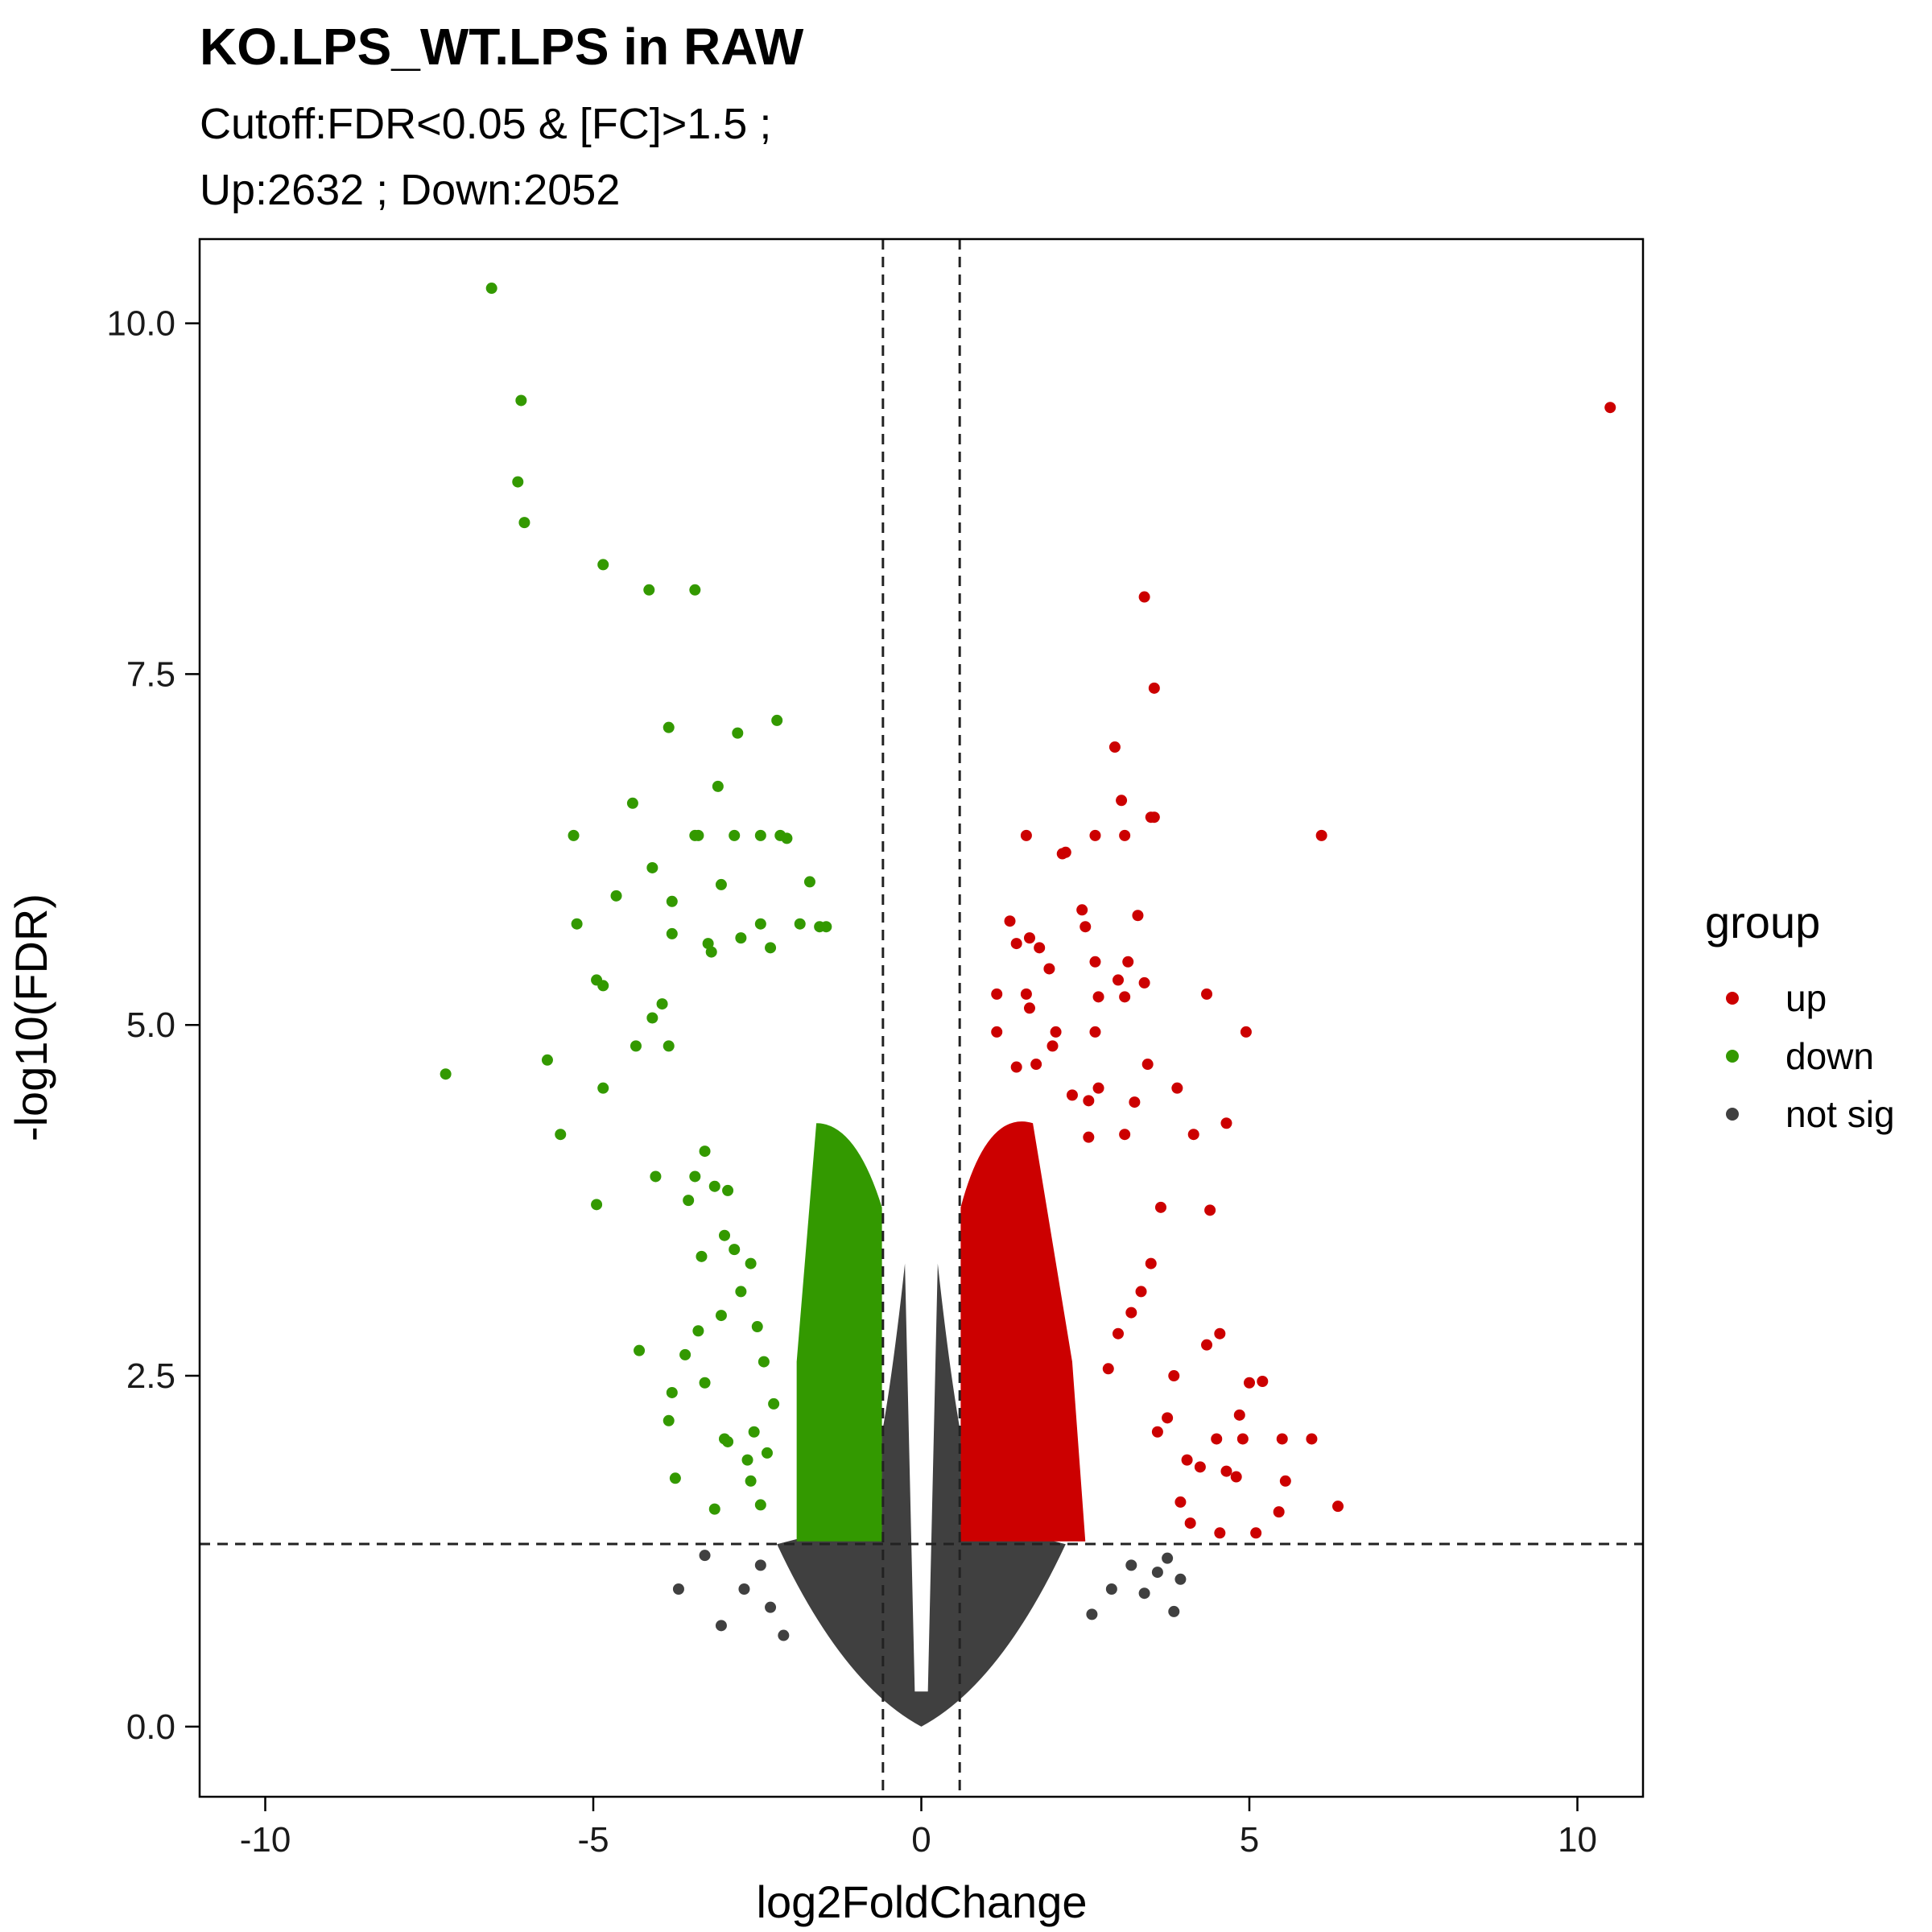  I want to click on y-tick-label: 0.0, so click(150, 1727).